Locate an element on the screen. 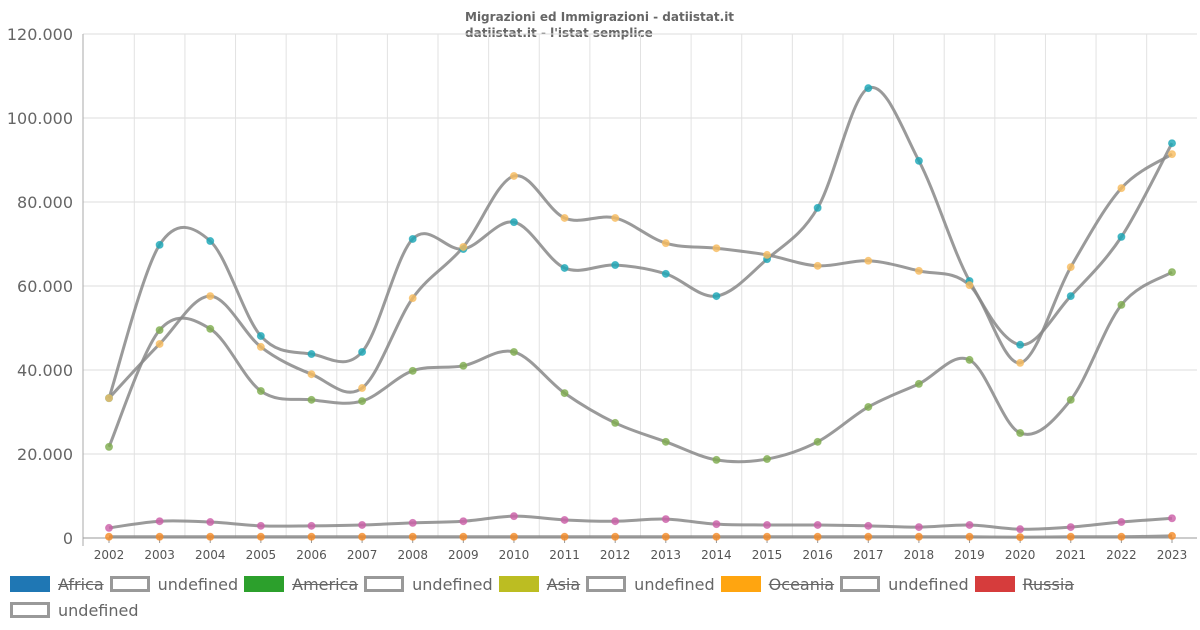 The height and width of the screenshot is (630, 1200). legend-label: America is located at coordinates (325, 584).